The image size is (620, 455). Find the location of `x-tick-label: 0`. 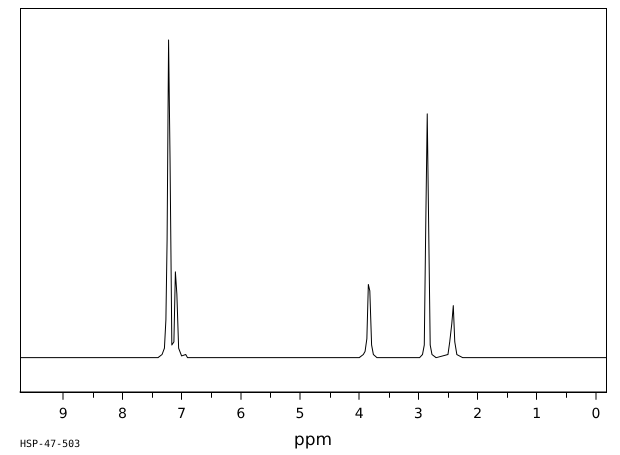

x-tick-label: 0 is located at coordinates (595, 414).